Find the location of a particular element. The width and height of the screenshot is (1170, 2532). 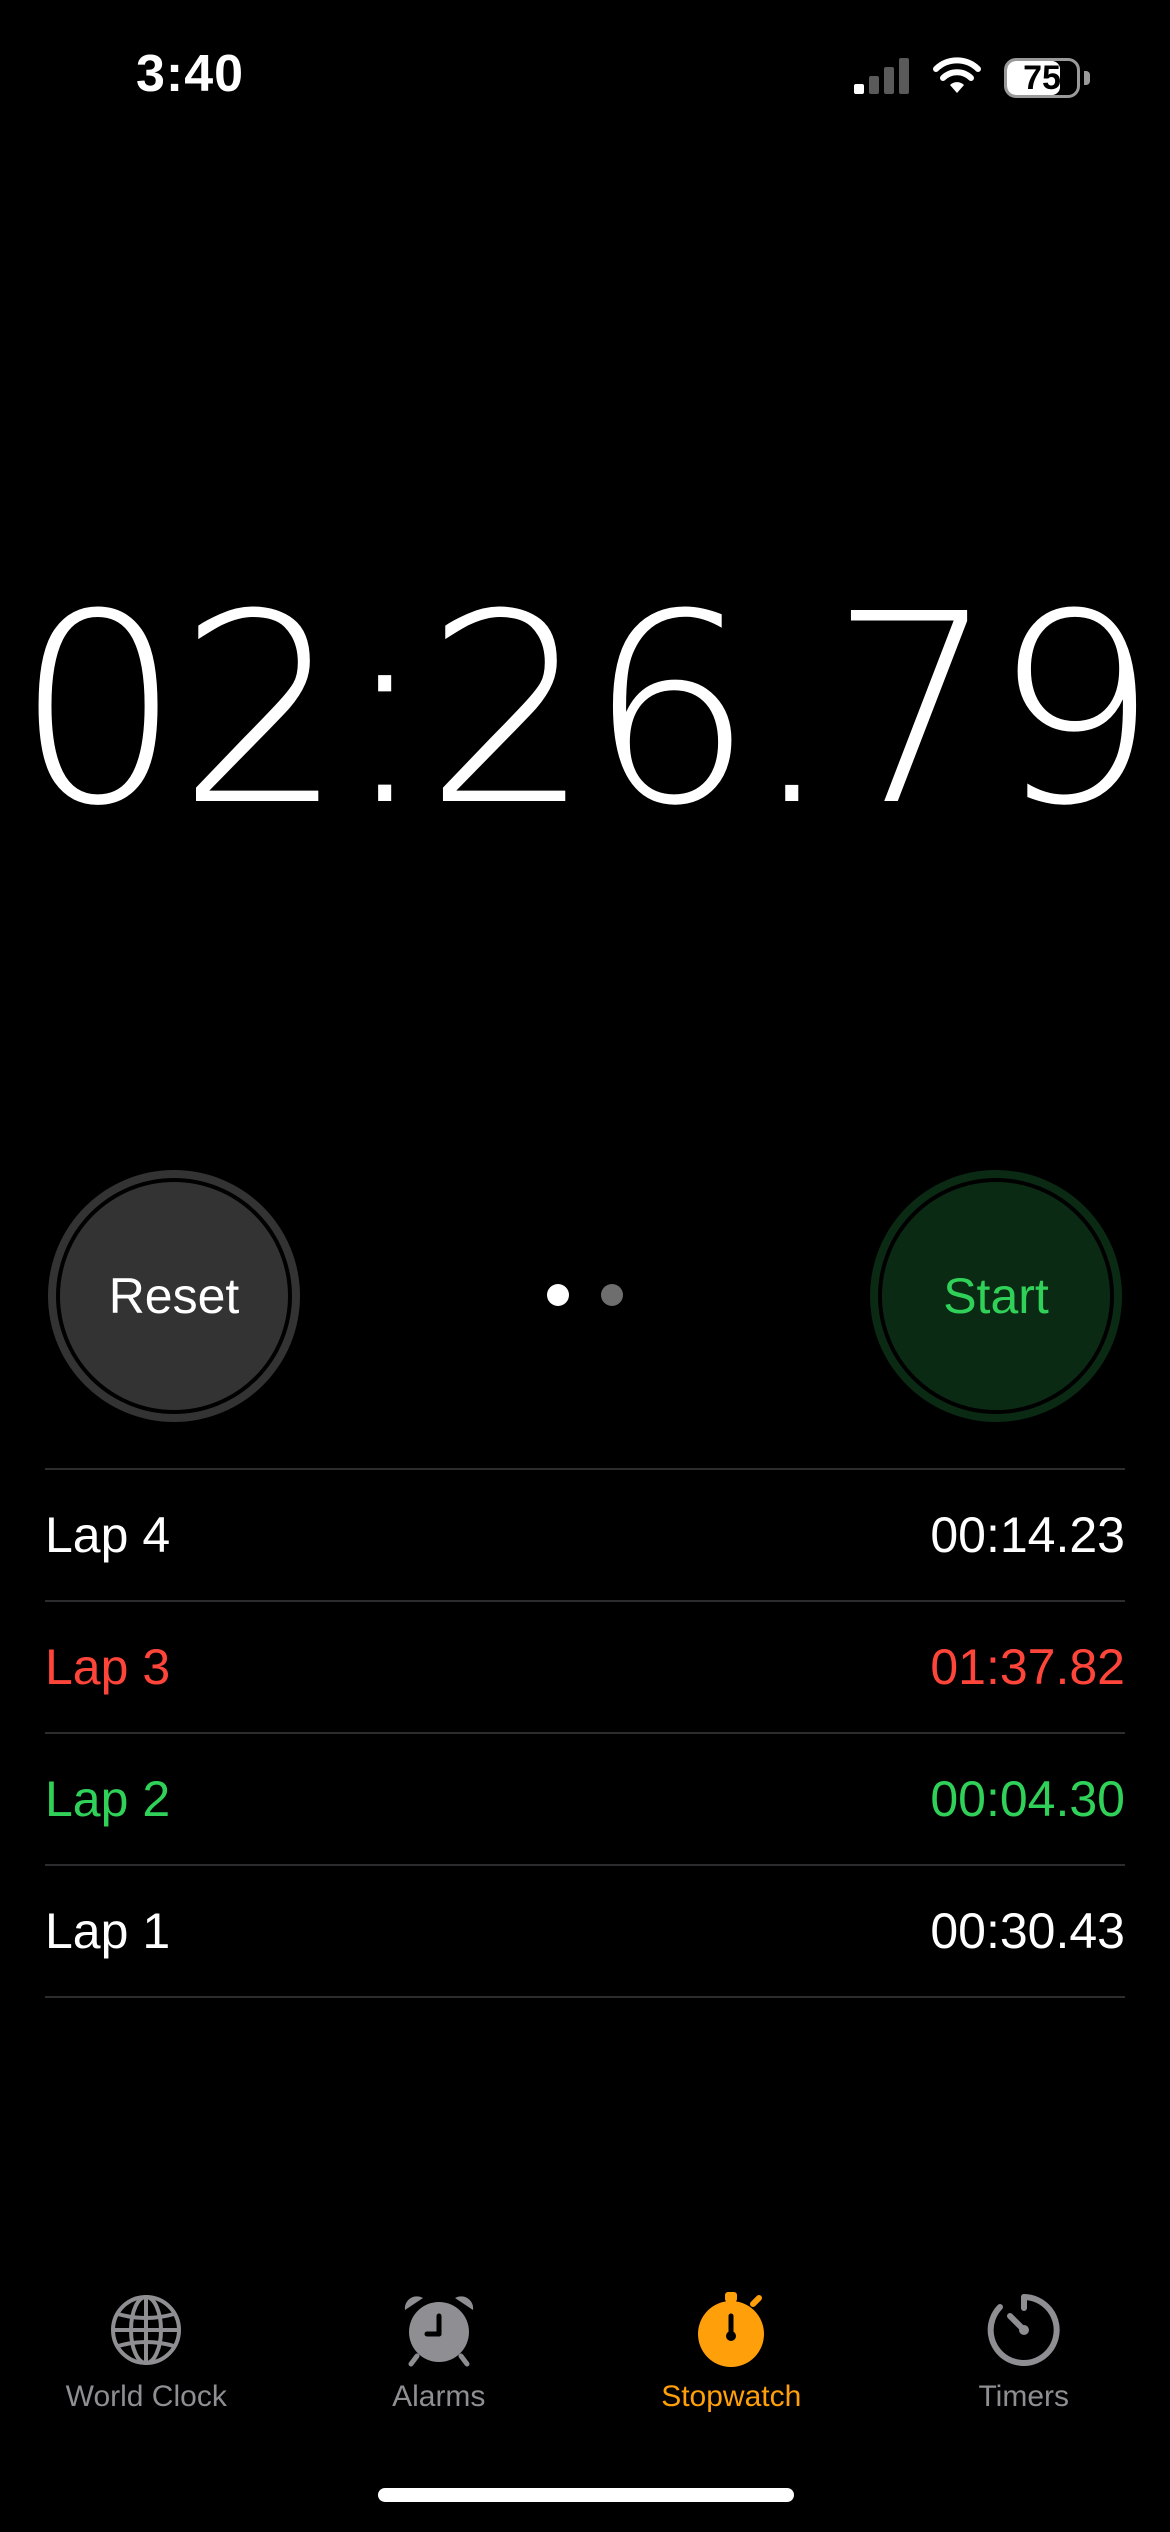

tab-label: World Clock is located at coordinates (146, 2396).